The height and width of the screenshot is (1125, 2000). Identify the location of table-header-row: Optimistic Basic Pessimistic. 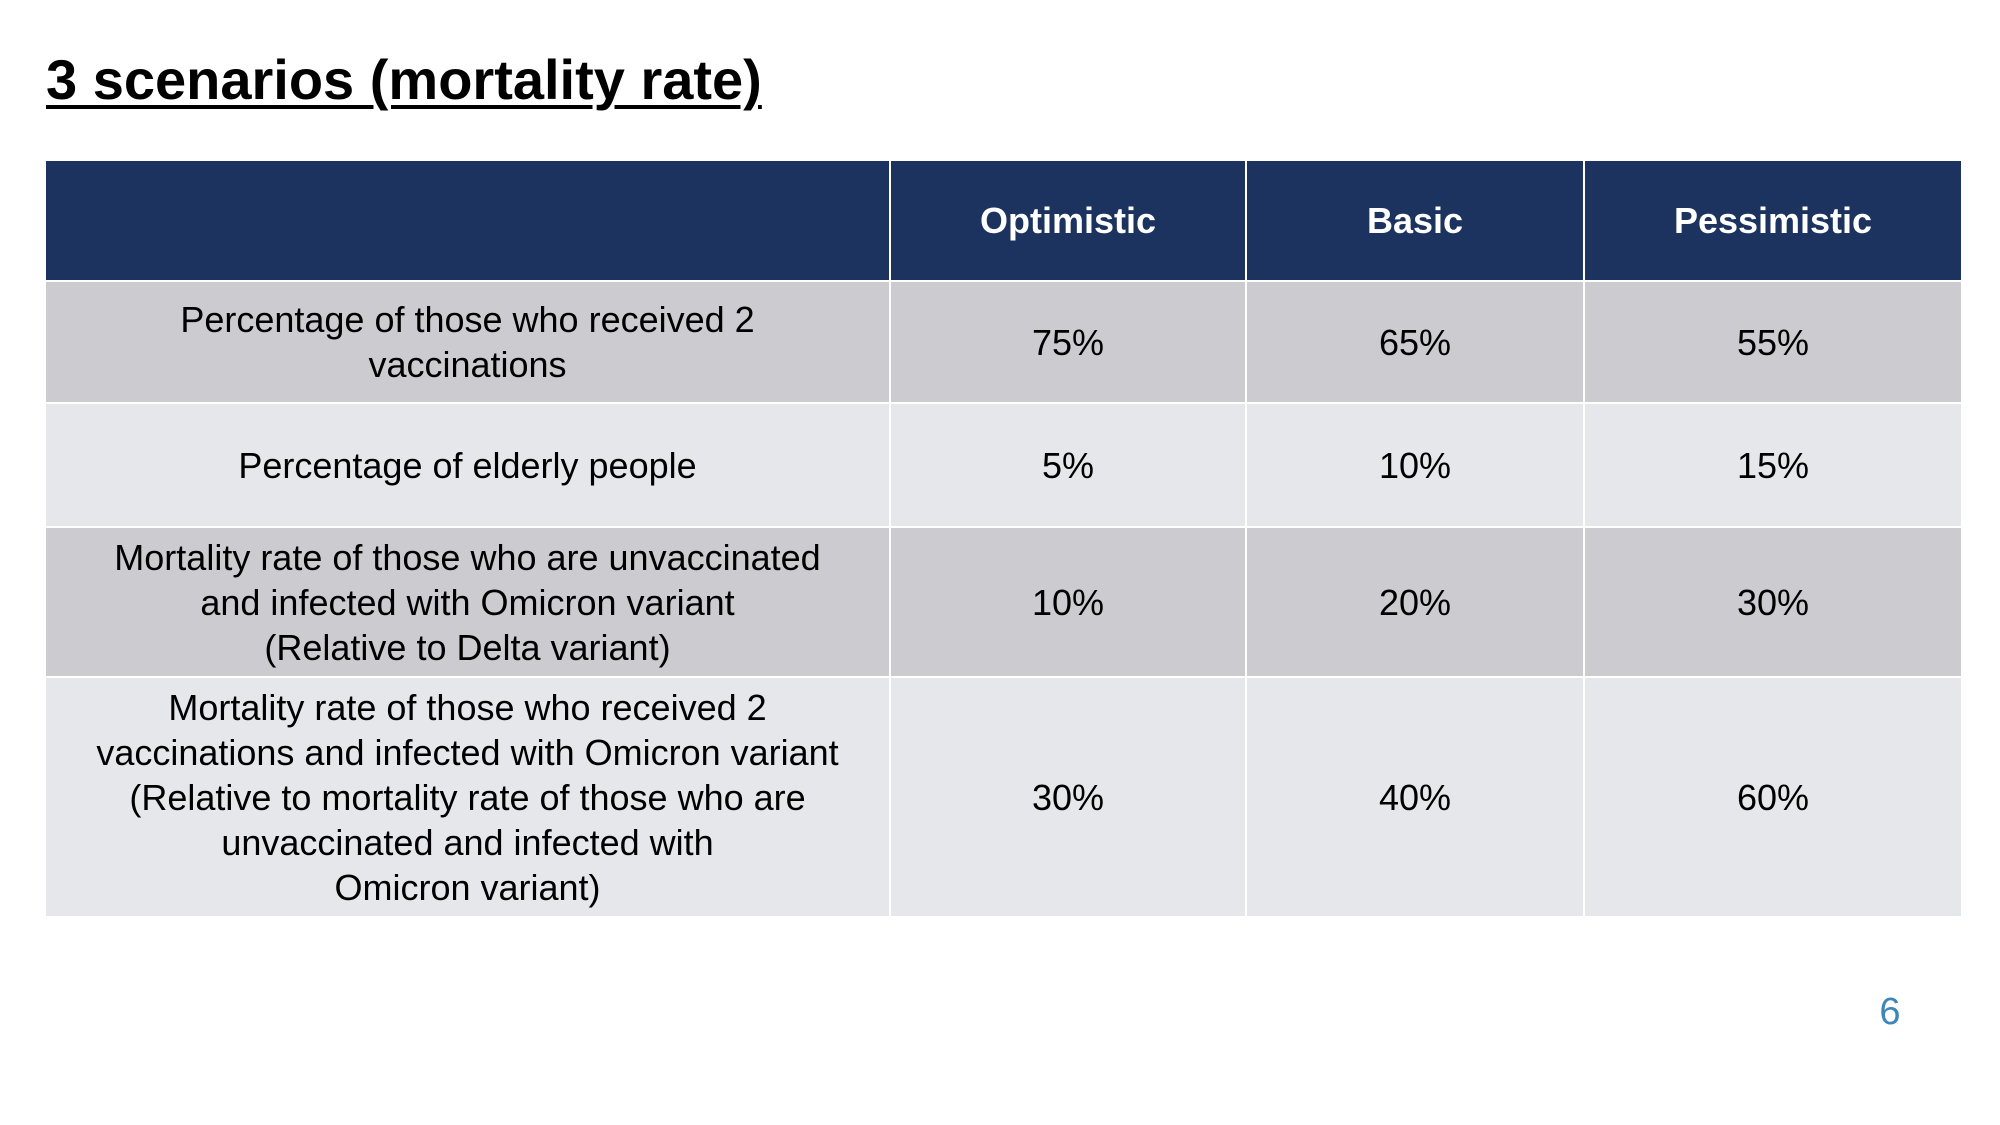
(1003, 220).